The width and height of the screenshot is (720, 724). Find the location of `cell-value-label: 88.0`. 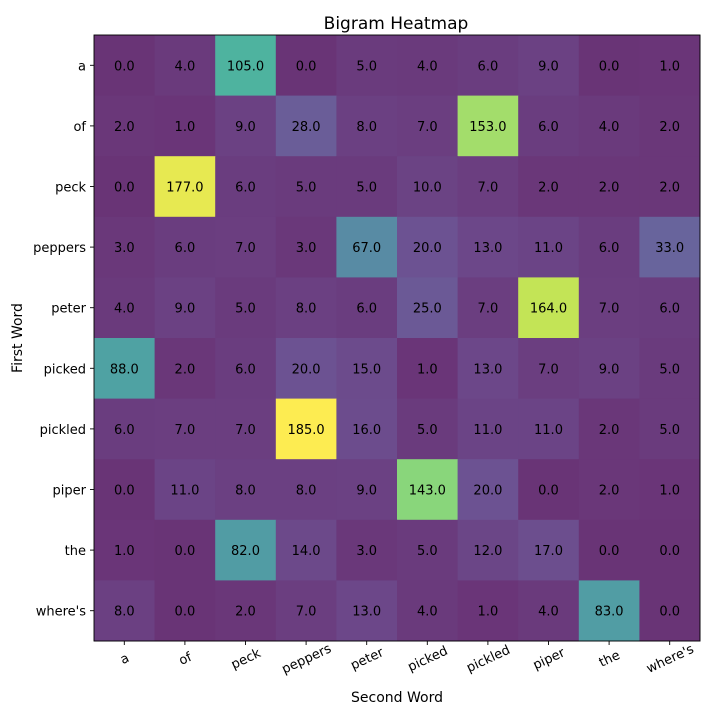

cell-value-label: 88.0 is located at coordinates (124, 369).